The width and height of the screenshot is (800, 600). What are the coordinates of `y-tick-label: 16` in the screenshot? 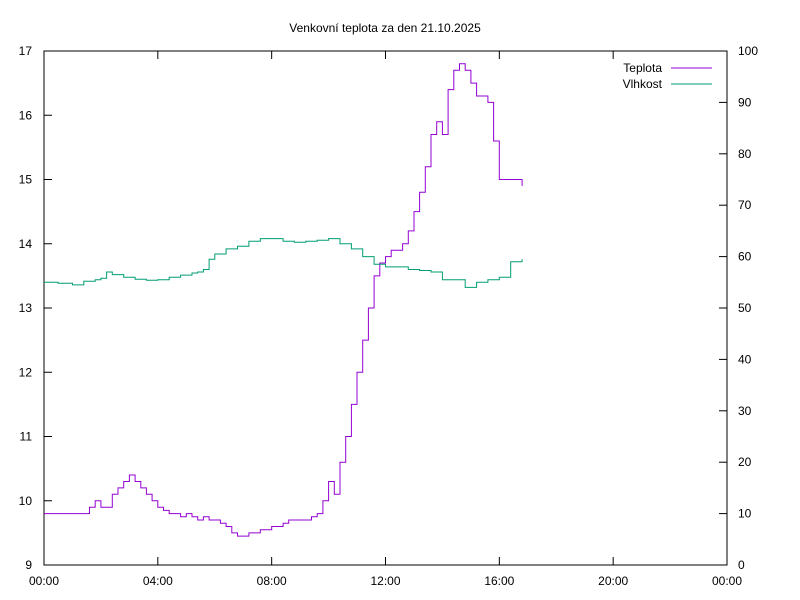 It's located at (26, 115).